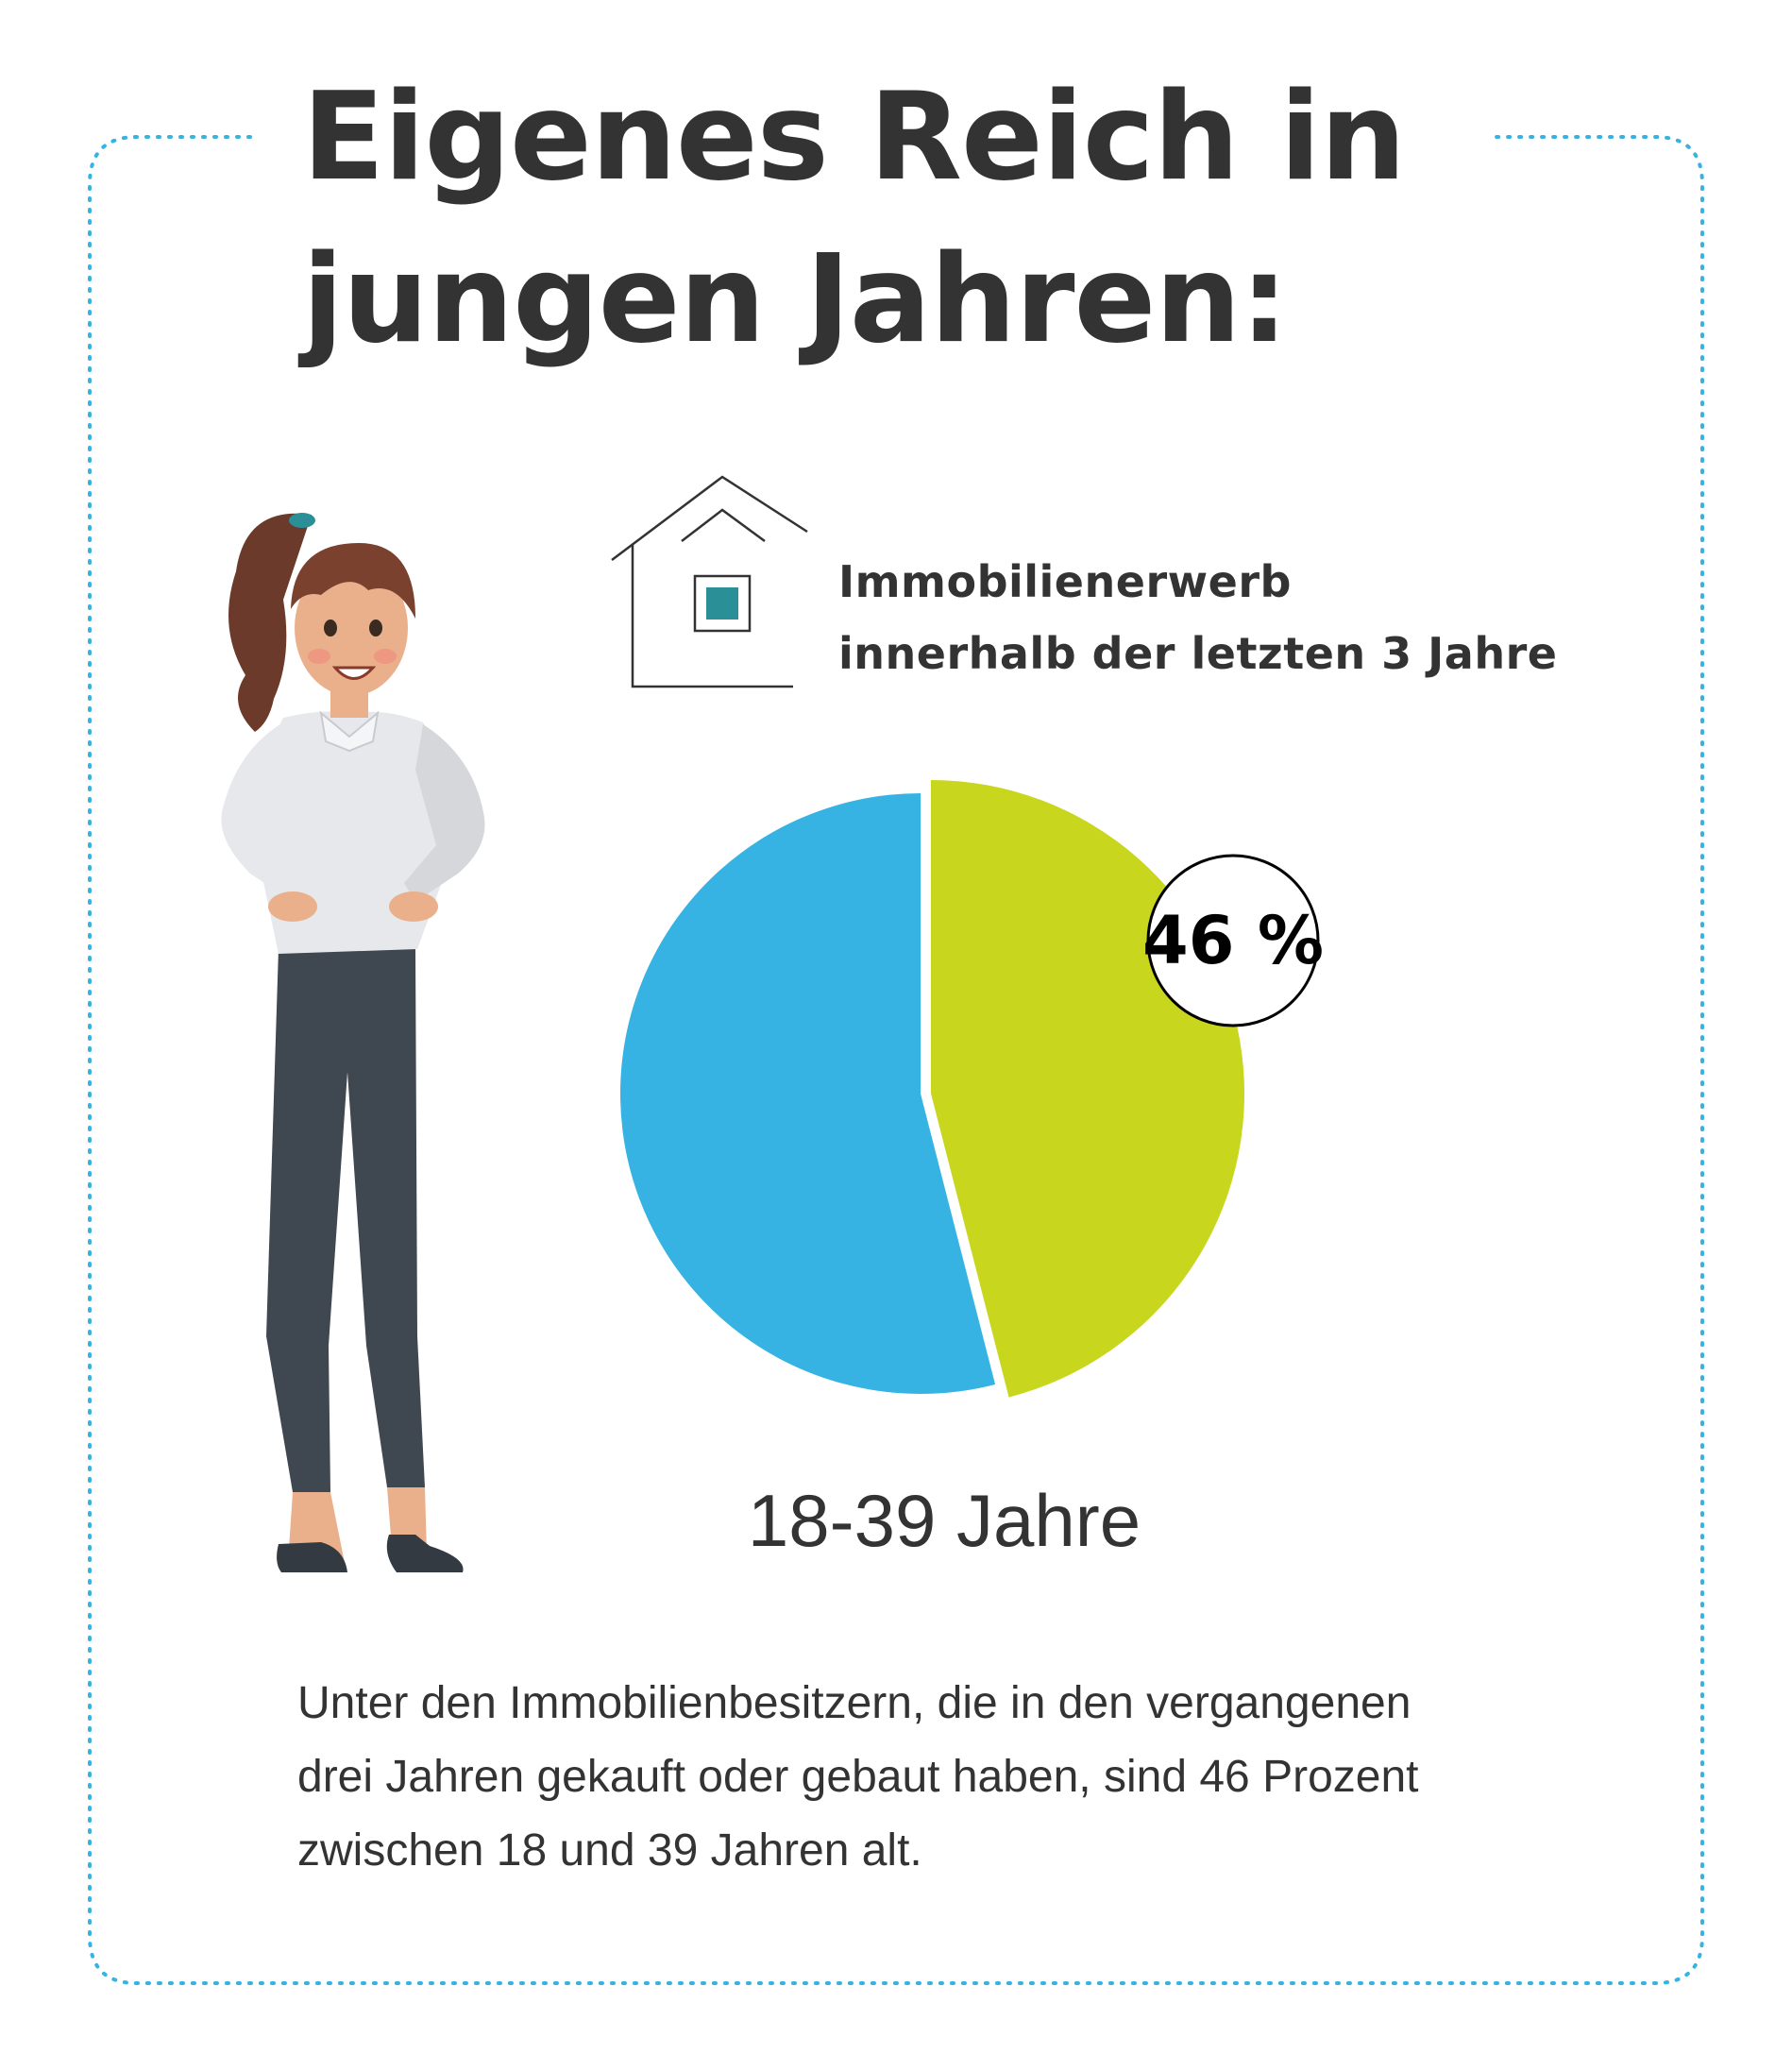 The width and height of the screenshot is (1792, 2054). I want to click on value-label-circle, so click(1233, 940).